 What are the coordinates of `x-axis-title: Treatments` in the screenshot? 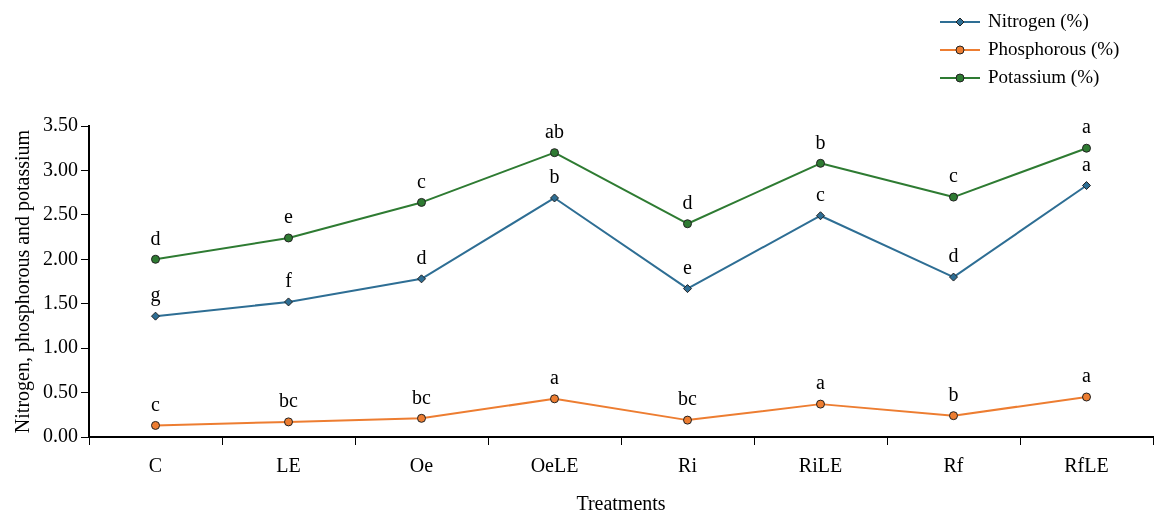 It's located at (621, 503).